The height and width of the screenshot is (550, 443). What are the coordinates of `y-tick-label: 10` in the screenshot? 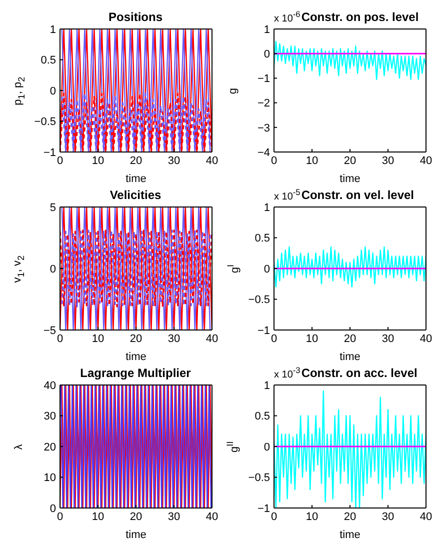 It's located at (50, 478).